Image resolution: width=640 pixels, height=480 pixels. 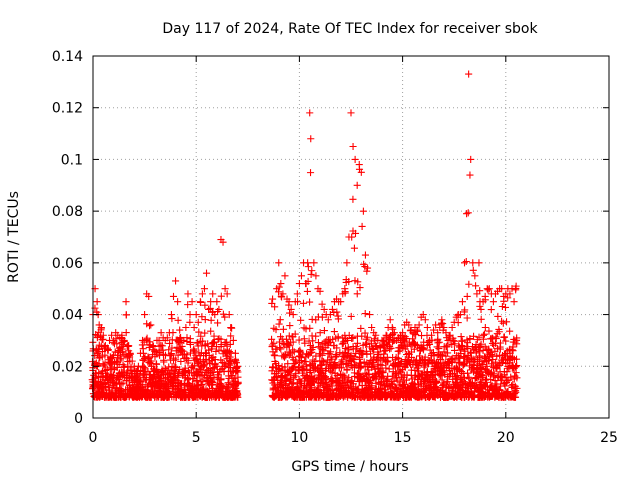 I want to click on y-tick-label: 0.04, so click(x=67, y=316).